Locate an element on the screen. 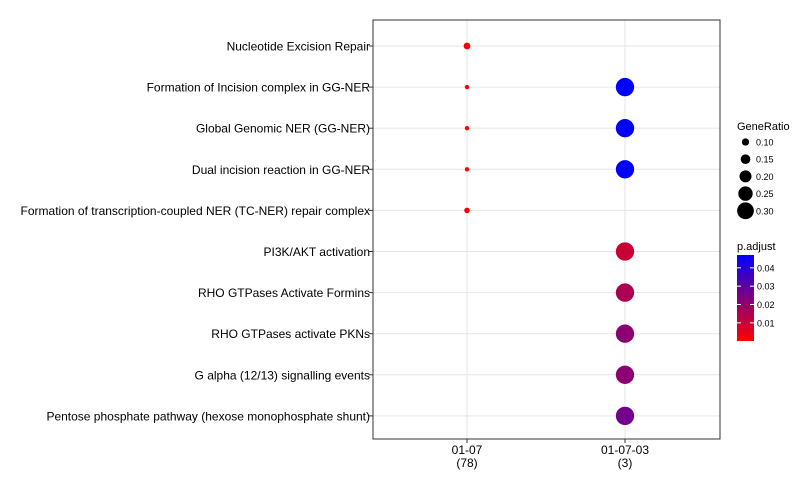  x-tick-label: 01-07-03 is located at coordinates (625, 450).